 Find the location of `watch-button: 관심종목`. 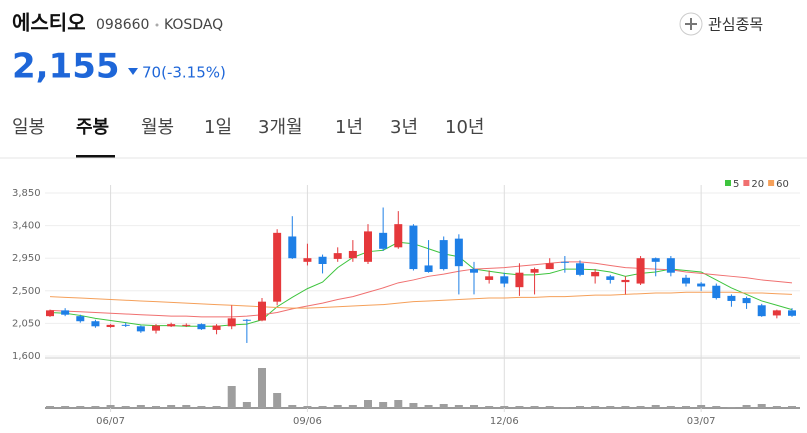

watch-button: 관심종목 is located at coordinates (735, 25).